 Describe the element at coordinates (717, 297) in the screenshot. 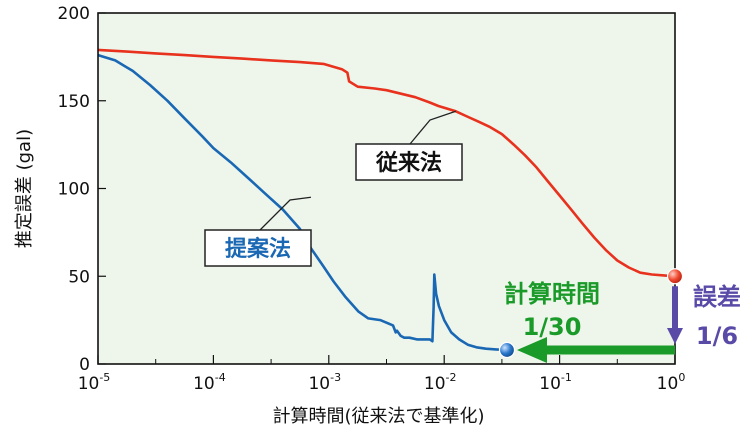

I see `error-ratio-label: 誤差` at that location.